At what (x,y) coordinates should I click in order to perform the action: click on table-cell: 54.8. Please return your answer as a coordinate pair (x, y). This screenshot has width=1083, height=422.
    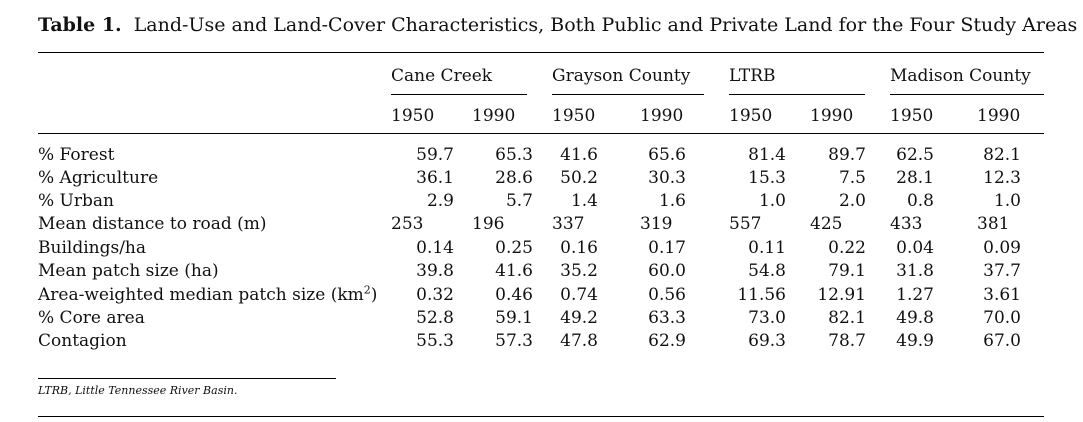
    Looking at the image, I should click on (767, 271).